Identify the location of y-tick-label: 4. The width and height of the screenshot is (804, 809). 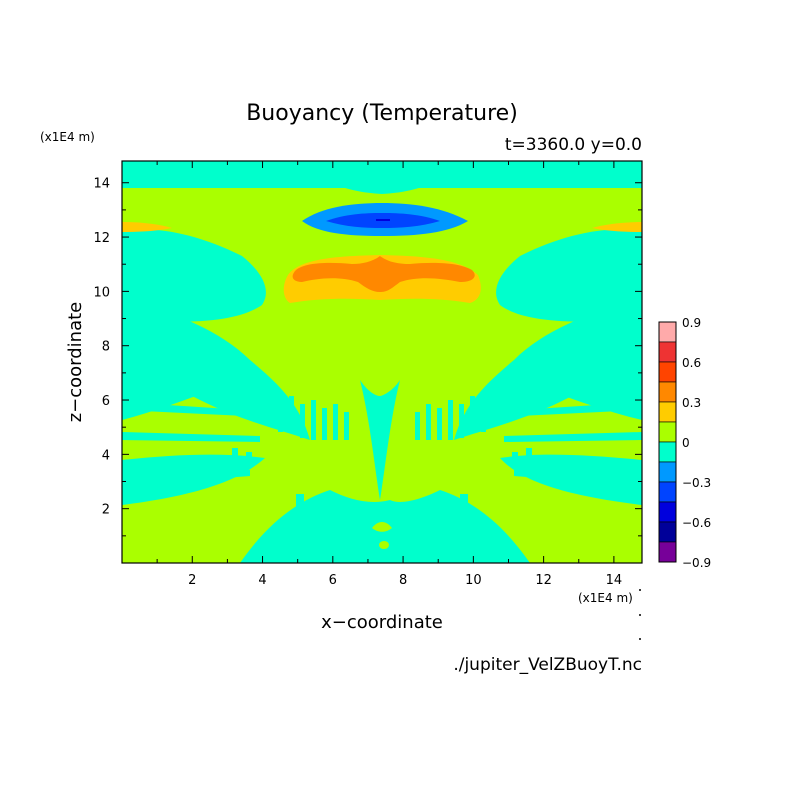
(106, 455).